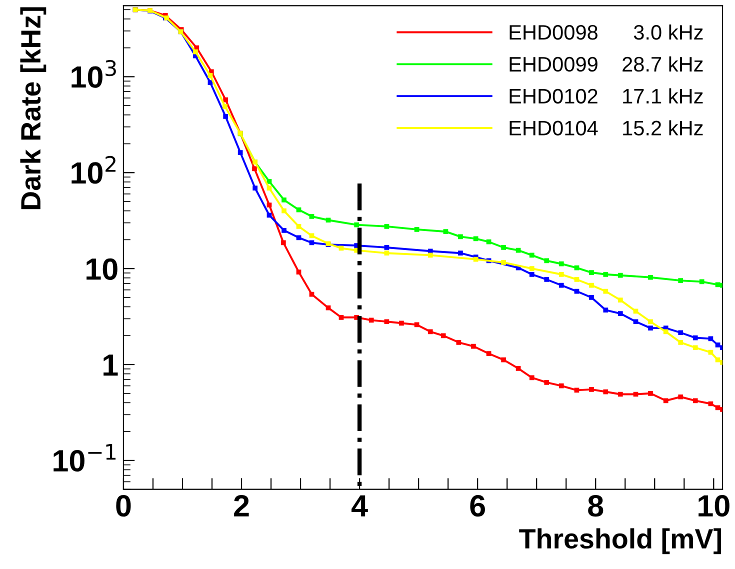  I want to click on x-tick-label: 4, so click(360, 505).